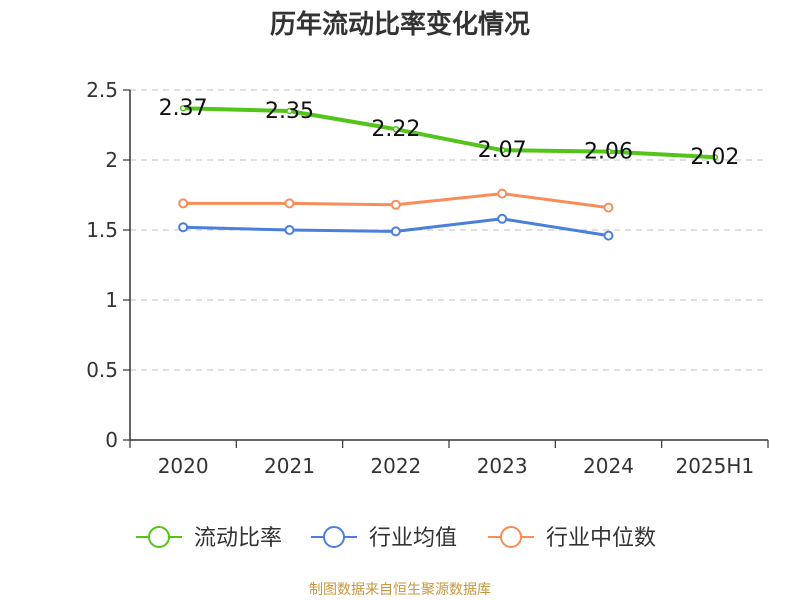 The width and height of the screenshot is (800, 600). I want to click on legend: 流动比率 行业均值 行业中位数, so click(396, 538).